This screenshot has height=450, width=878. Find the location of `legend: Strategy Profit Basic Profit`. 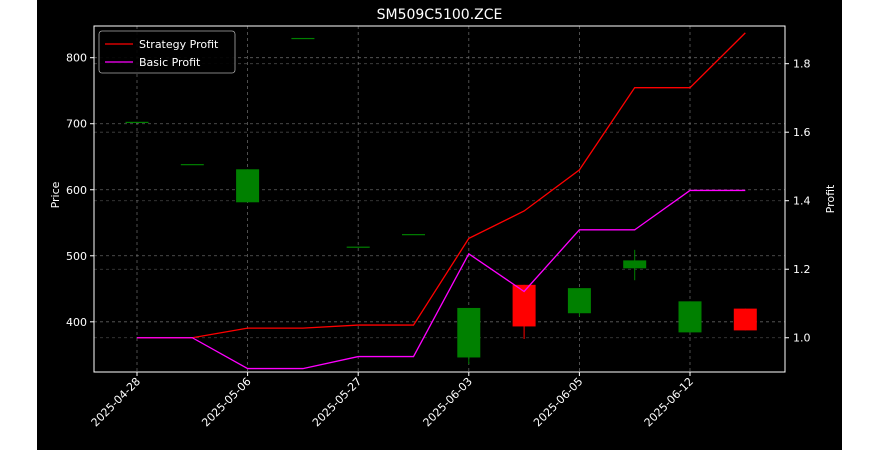

legend: Strategy Profit Basic Profit is located at coordinates (167, 52).